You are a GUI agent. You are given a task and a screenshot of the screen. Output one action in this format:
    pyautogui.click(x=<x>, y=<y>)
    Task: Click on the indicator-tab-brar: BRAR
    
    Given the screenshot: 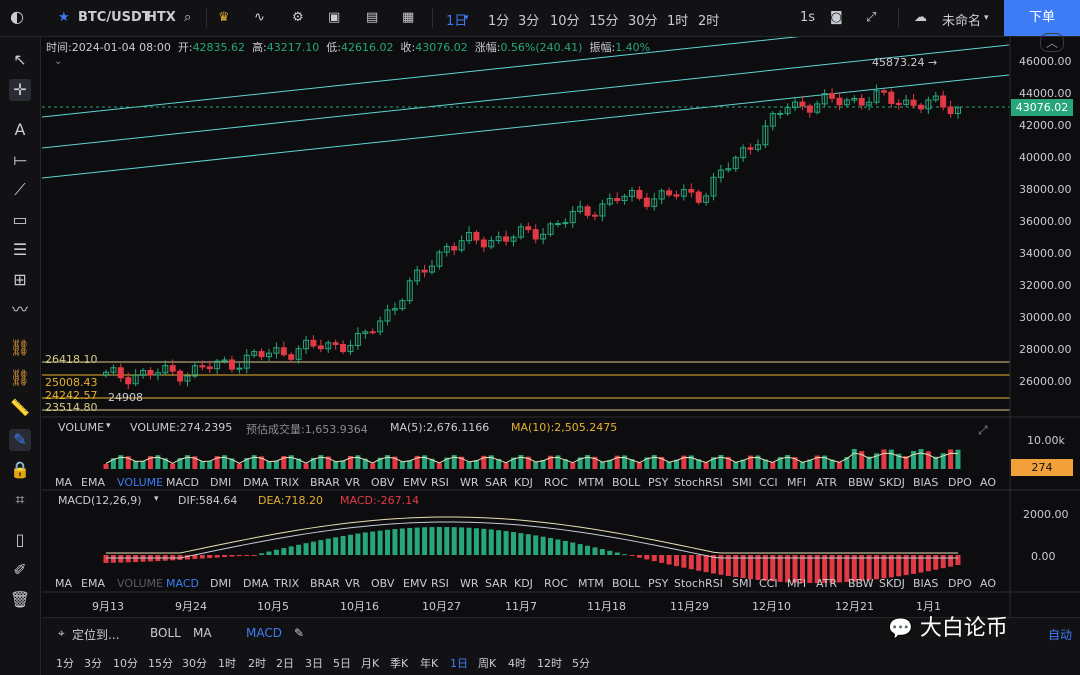 What is the action you would take?
    pyautogui.click(x=325, y=583)
    